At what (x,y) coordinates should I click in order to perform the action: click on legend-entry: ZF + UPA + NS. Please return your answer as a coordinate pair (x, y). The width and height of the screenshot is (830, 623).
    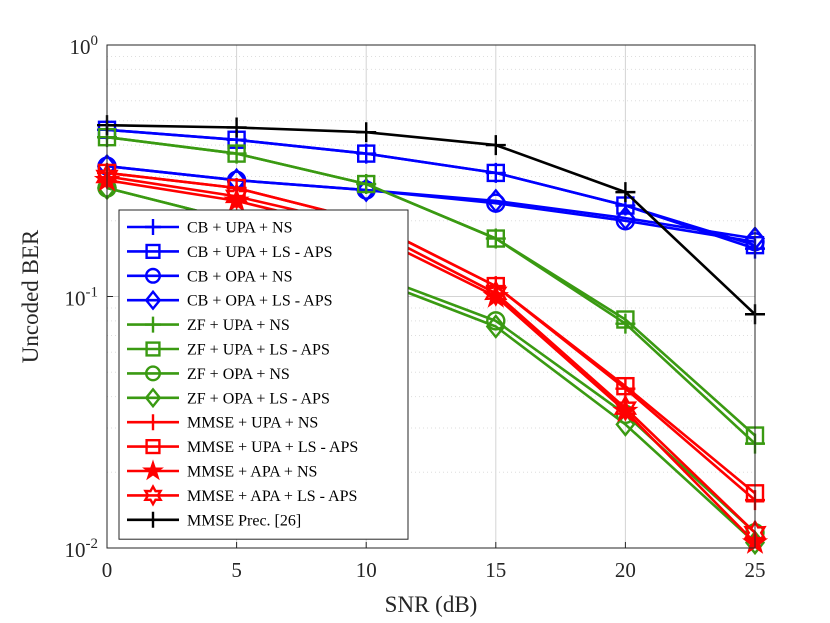
    Looking at the image, I should click on (208, 325).